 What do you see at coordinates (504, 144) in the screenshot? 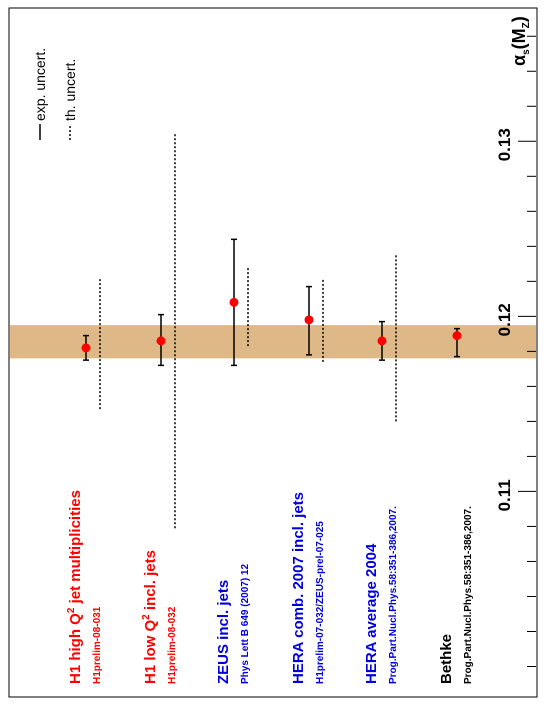
I see `tick-label-0-13: 0.13` at bounding box center [504, 144].